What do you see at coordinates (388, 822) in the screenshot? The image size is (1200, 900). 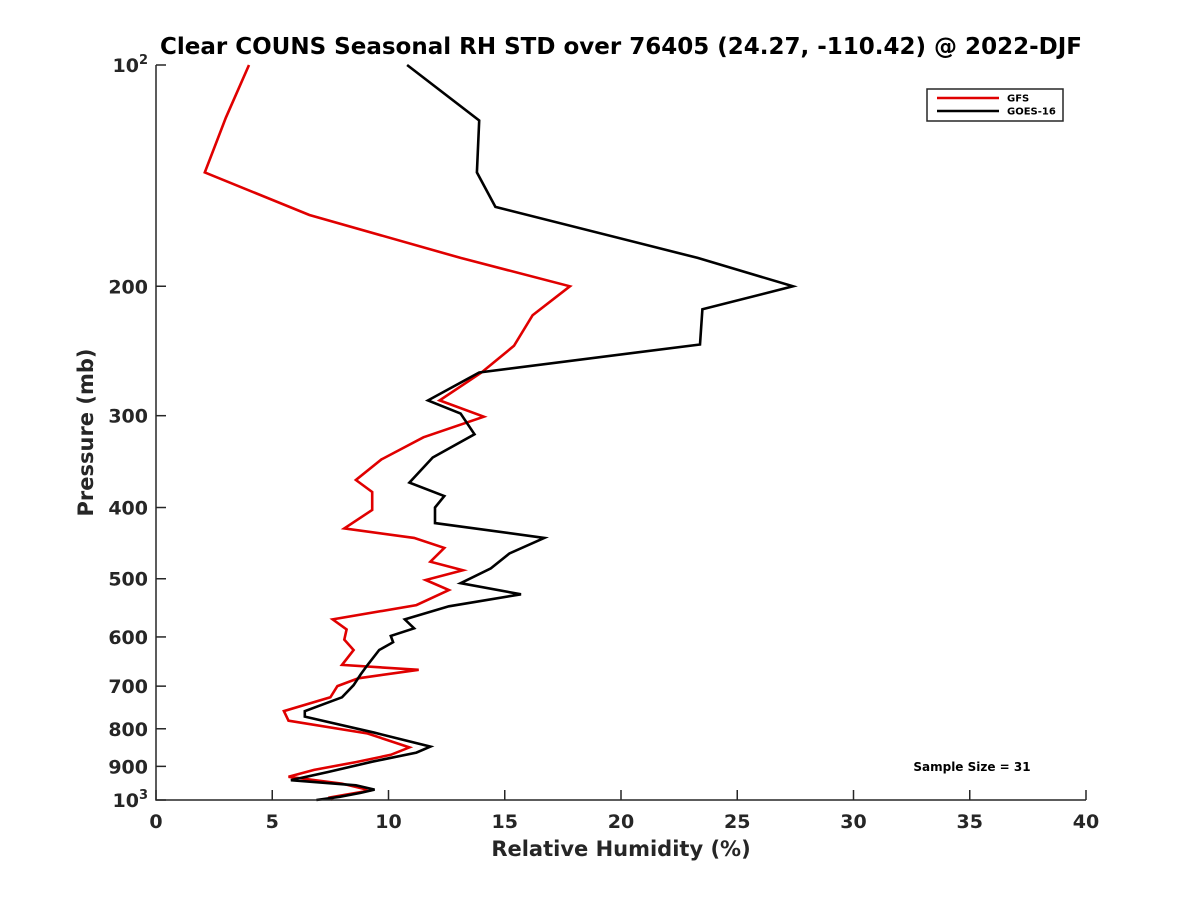 I see `x-tick-label: 10` at bounding box center [388, 822].